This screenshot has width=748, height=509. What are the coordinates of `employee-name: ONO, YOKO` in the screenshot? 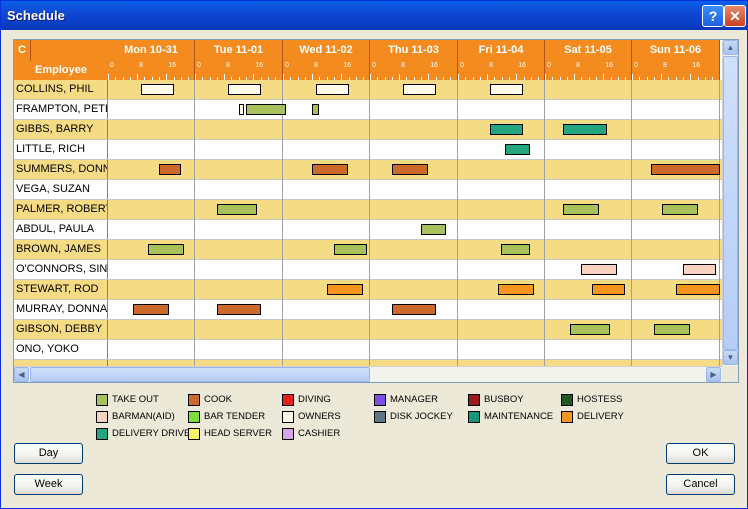 It's located at (61, 349).